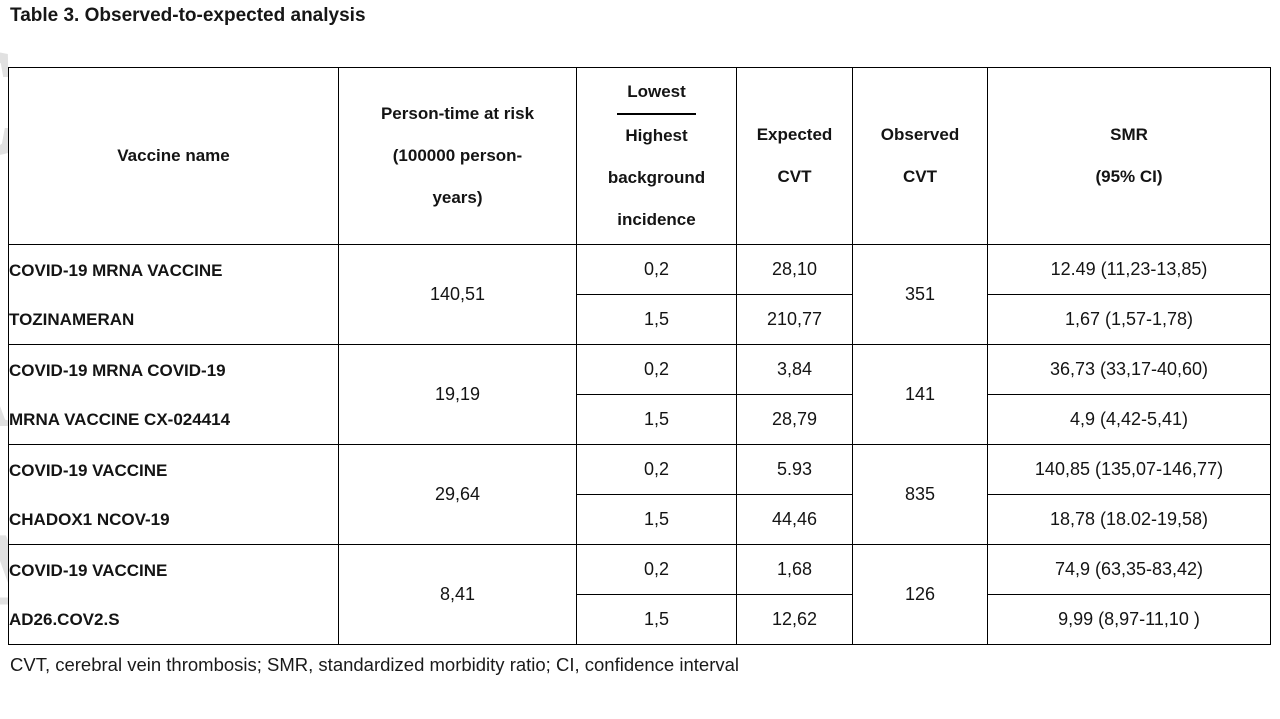 The width and height of the screenshot is (1280, 719). Describe the element at coordinates (920, 156) in the screenshot. I see `header-observed-cvt: Observed CVT` at that location.